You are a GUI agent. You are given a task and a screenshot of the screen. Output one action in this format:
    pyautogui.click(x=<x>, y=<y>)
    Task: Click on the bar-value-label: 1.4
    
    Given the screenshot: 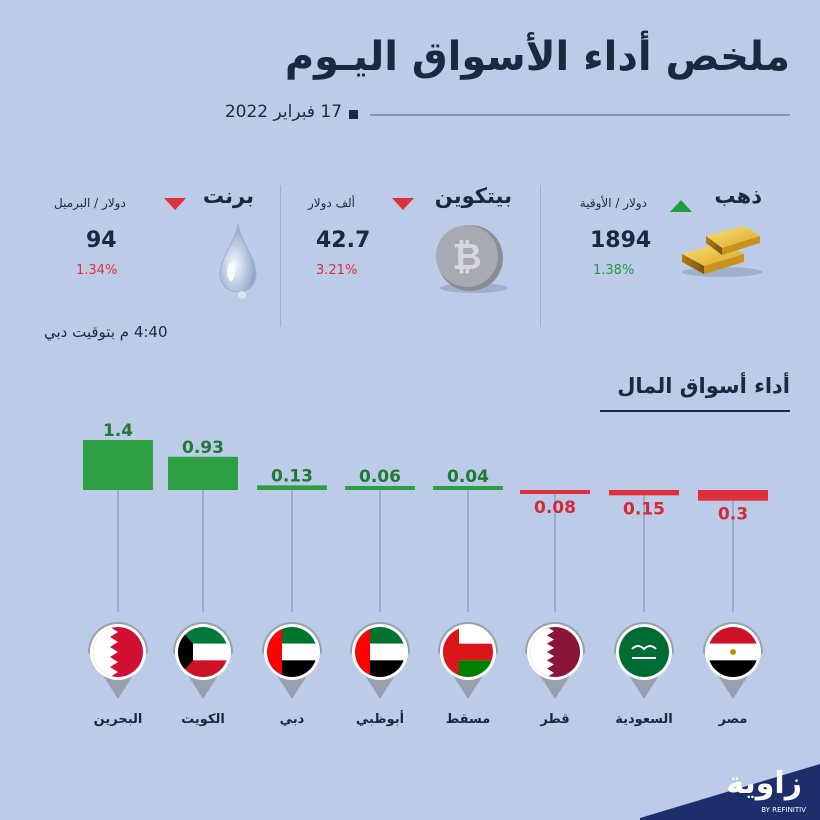 What is the action you would take?
    pyautogui.click(x=118, y=431)
    